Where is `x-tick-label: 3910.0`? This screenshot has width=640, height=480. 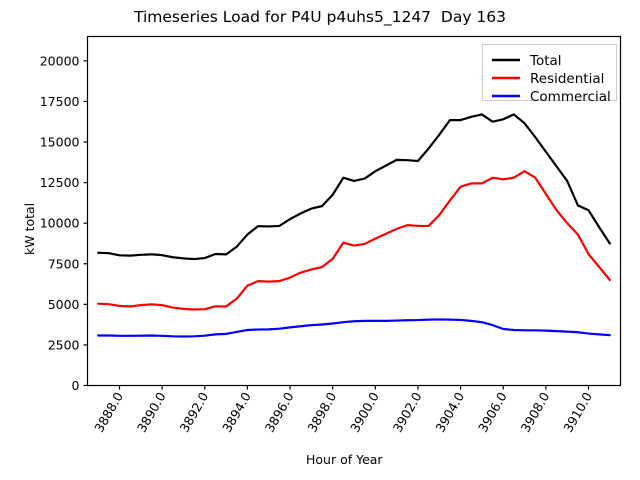 x-tick-label: 3910.0 is located at coordinates (577, 411).